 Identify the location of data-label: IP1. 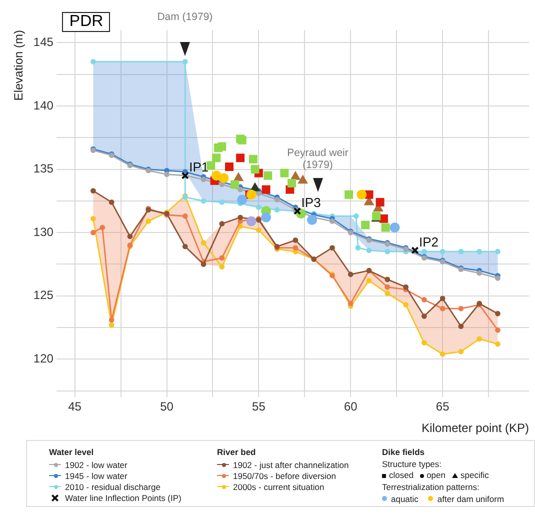
(199, 167).